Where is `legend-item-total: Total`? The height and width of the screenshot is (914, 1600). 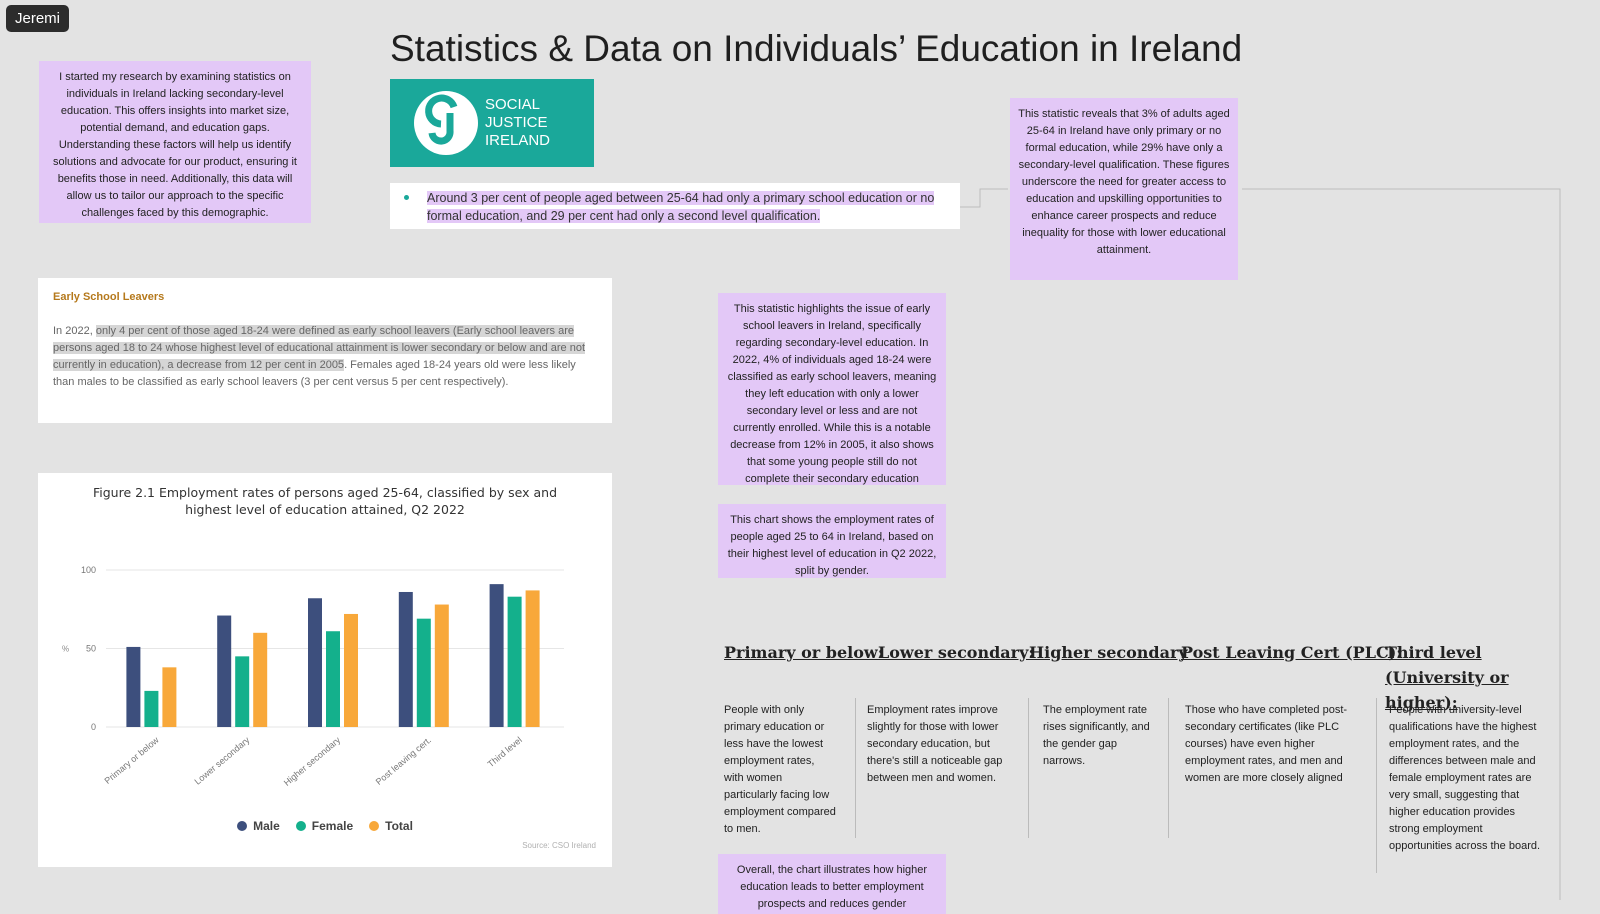
legend-item-total: Total is located at coordinates (391, 826).